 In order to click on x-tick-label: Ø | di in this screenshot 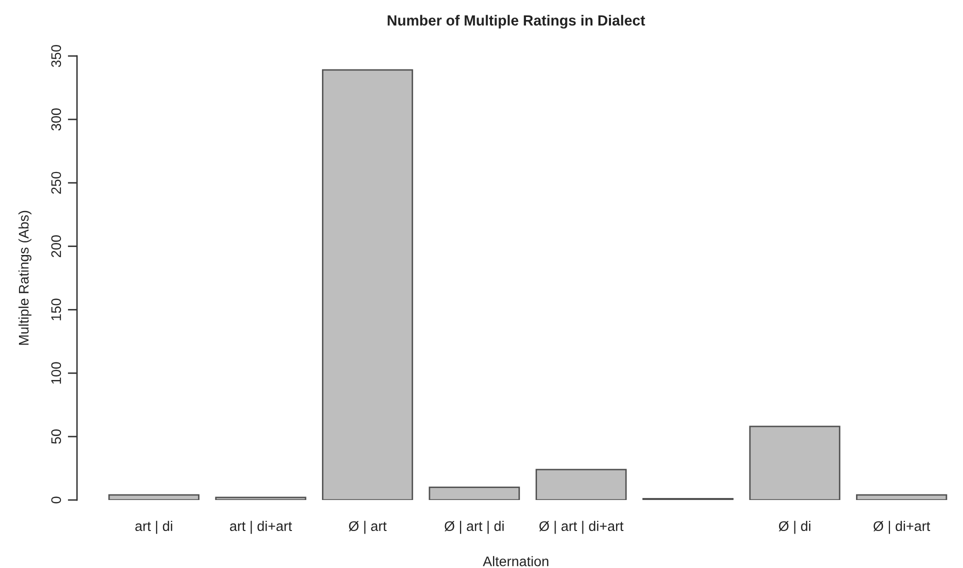, I will do `click(794, 527)`.